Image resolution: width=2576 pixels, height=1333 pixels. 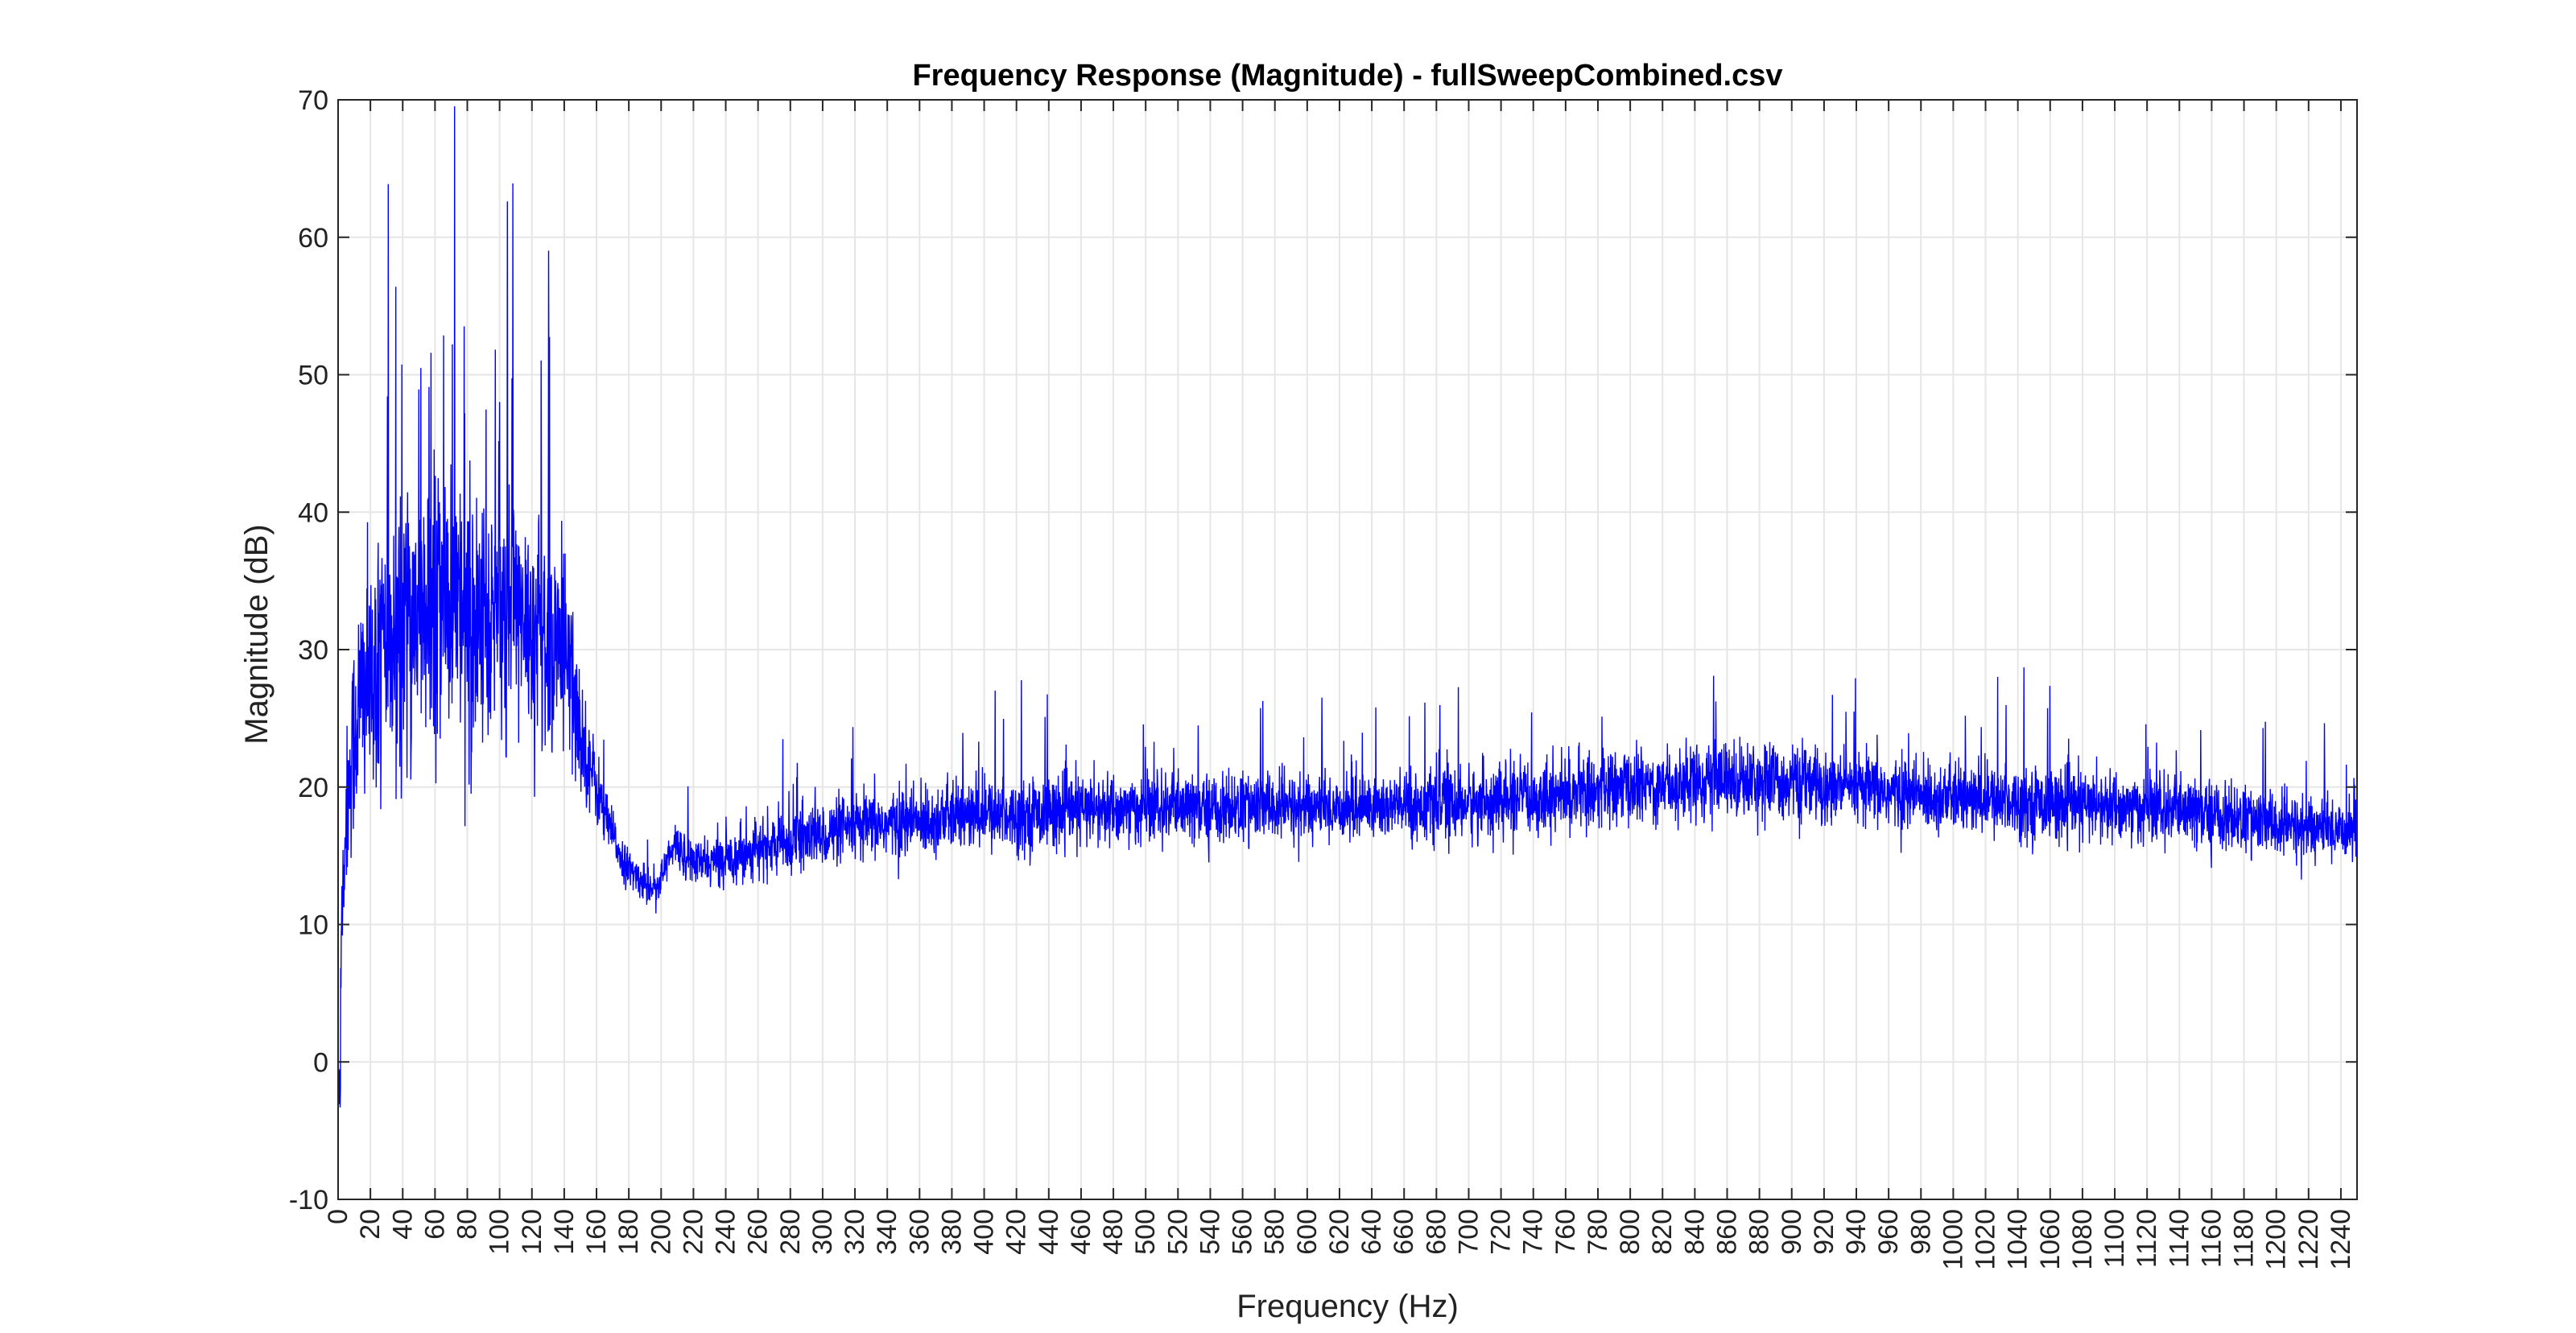 What do you see at coordinates (320, 1062) in the screenshot?
I see `y-tick-label: 0` at bounding box center [320, 1062].